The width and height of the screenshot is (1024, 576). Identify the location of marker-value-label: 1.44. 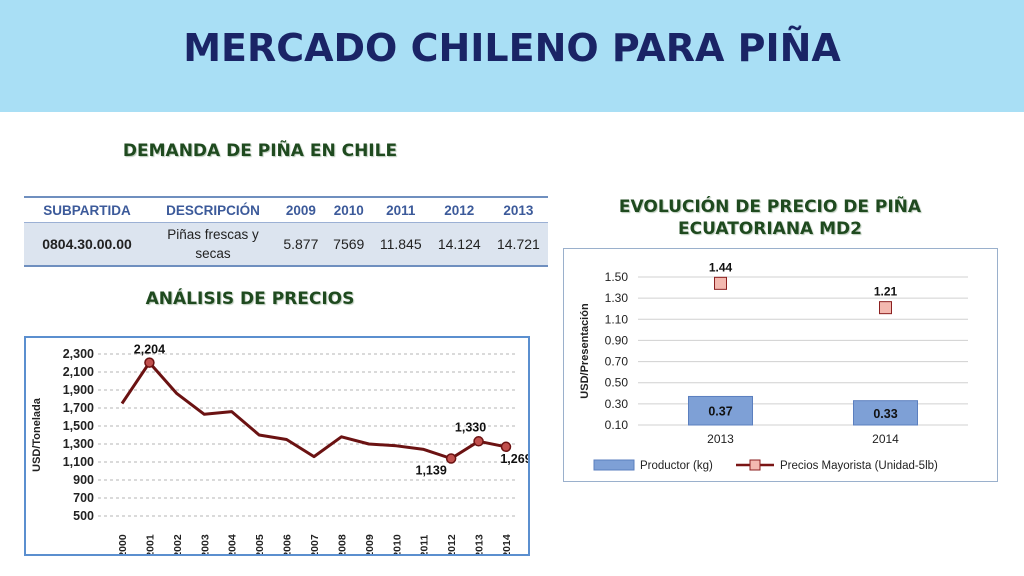
(721, 267).